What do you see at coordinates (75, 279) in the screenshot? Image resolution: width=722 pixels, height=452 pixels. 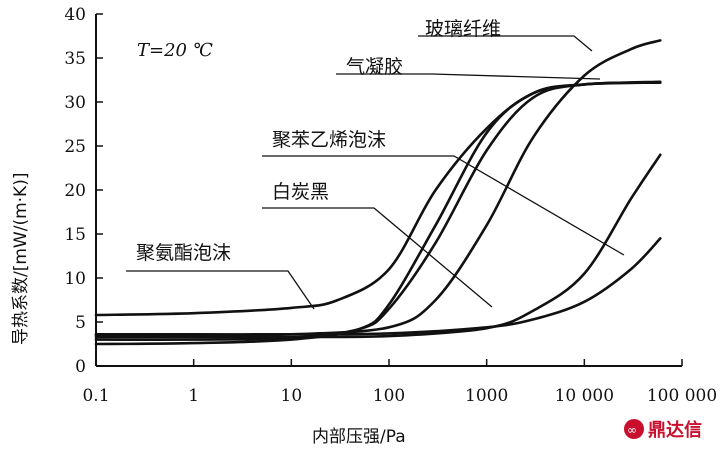 I see `y-tick-label: 10` at bounding box center [75, 279].